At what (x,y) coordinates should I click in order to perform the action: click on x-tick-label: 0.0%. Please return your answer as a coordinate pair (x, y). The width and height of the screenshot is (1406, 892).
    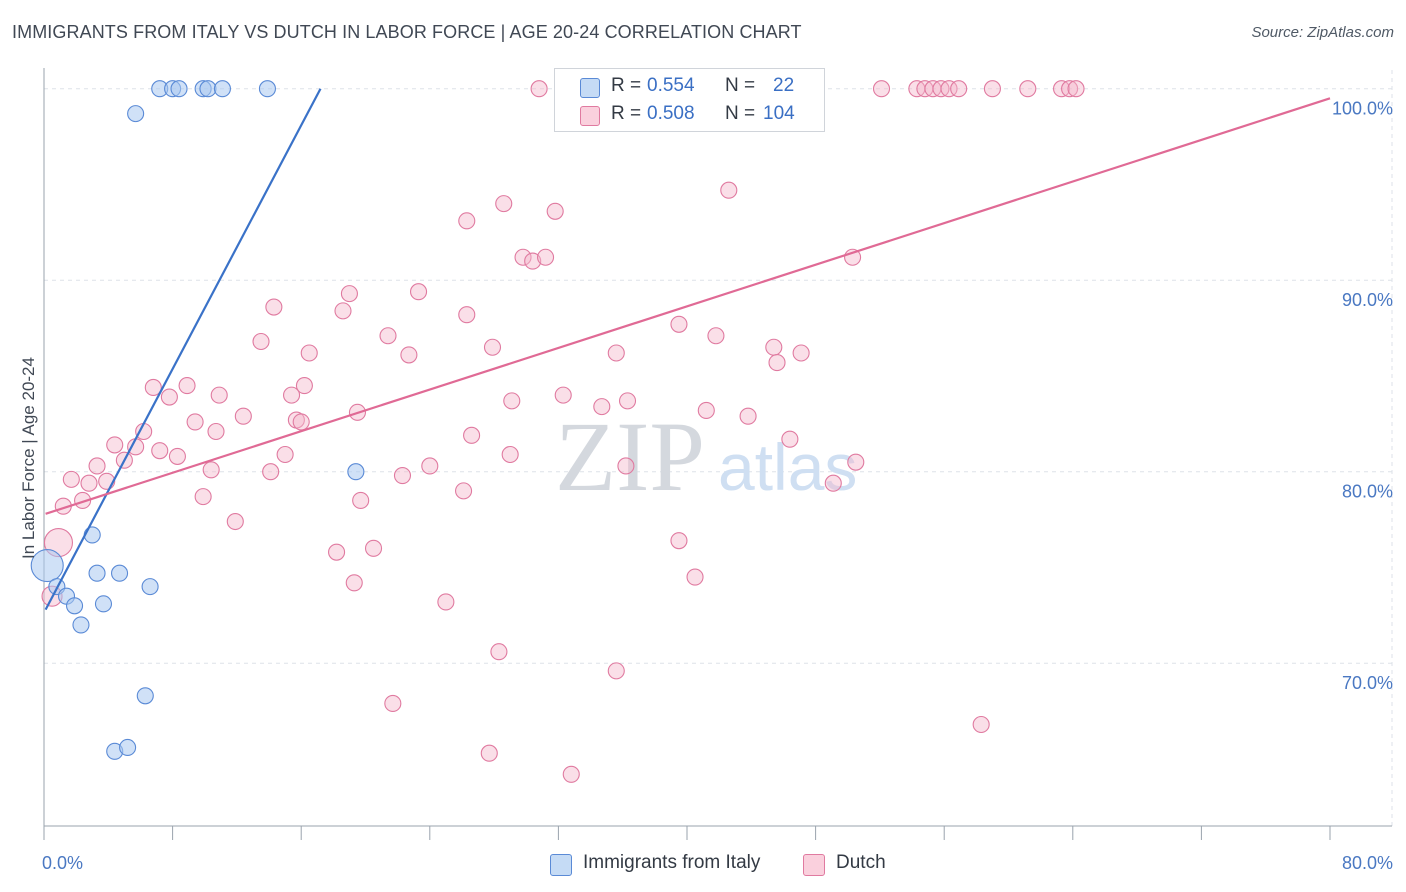
    Looking at the image, I should click on (62, 863).